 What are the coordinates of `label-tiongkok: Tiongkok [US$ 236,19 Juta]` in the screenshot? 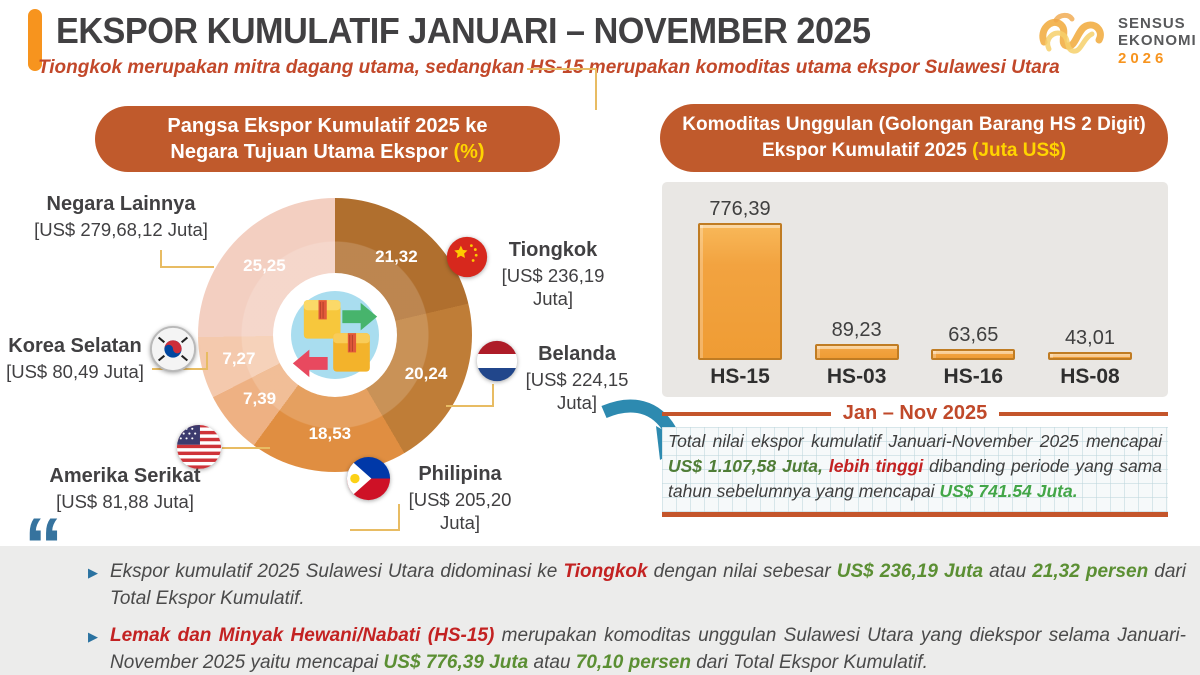 It's located at (553, 274).